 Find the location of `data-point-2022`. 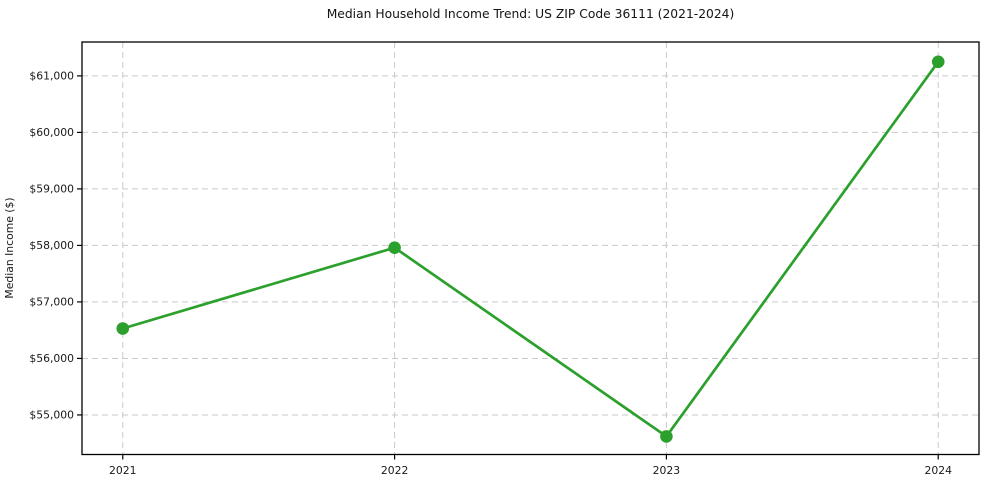

data-point-2022 is located at coordinates (394, 247).